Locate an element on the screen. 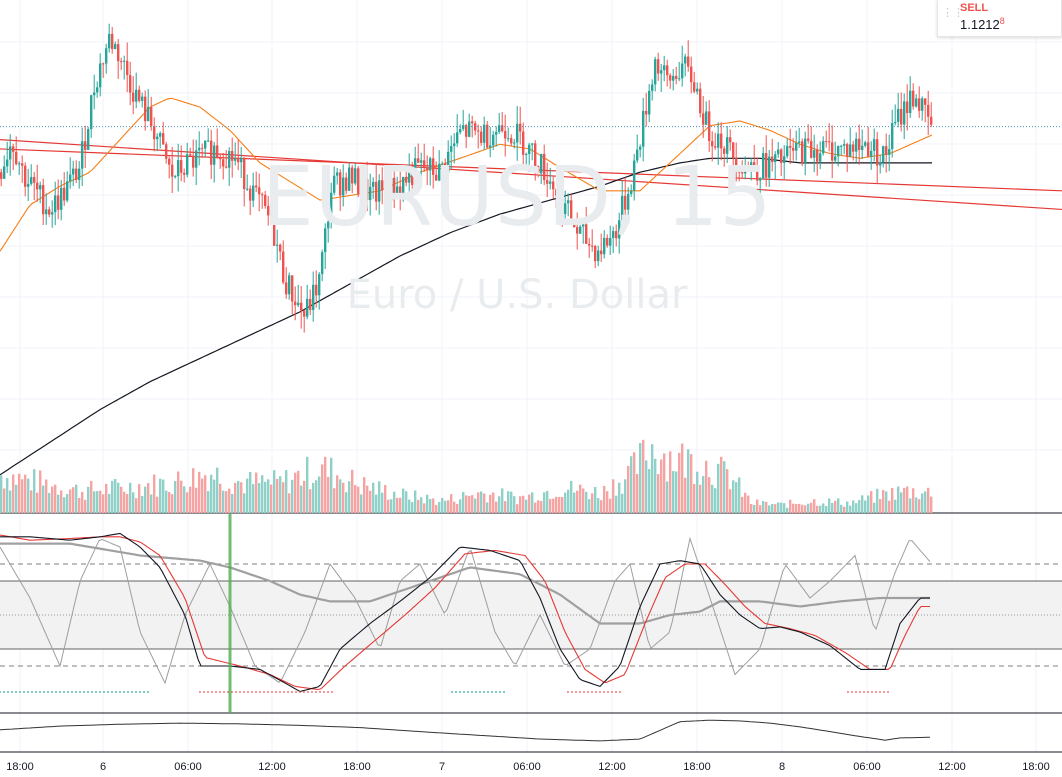  sell-price: 1.12128 is located at coordinates (982, 24).